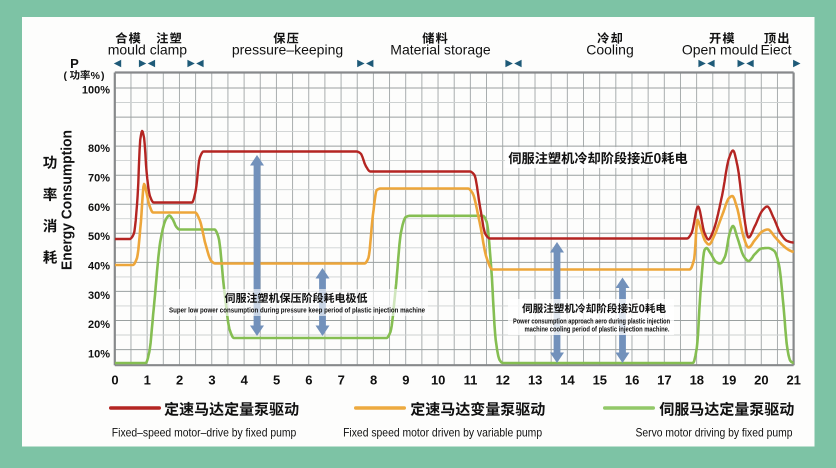  I want to click on svg-text: 11, so click(471, 380).